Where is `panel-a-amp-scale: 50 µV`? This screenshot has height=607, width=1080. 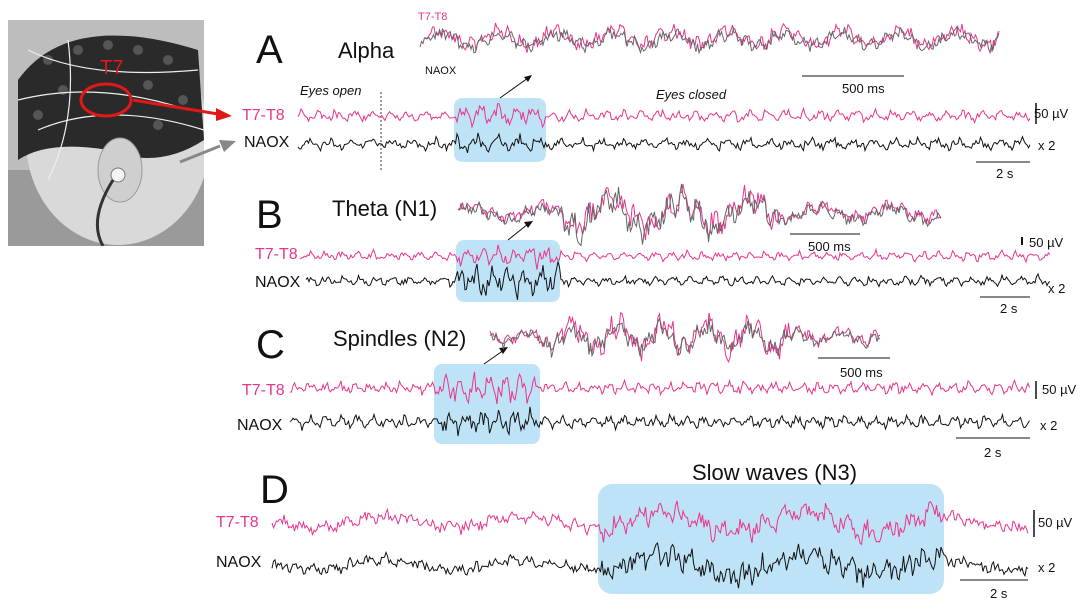
panel-a-amp-scale: 50 µV is located at coordinates (1051, 113).